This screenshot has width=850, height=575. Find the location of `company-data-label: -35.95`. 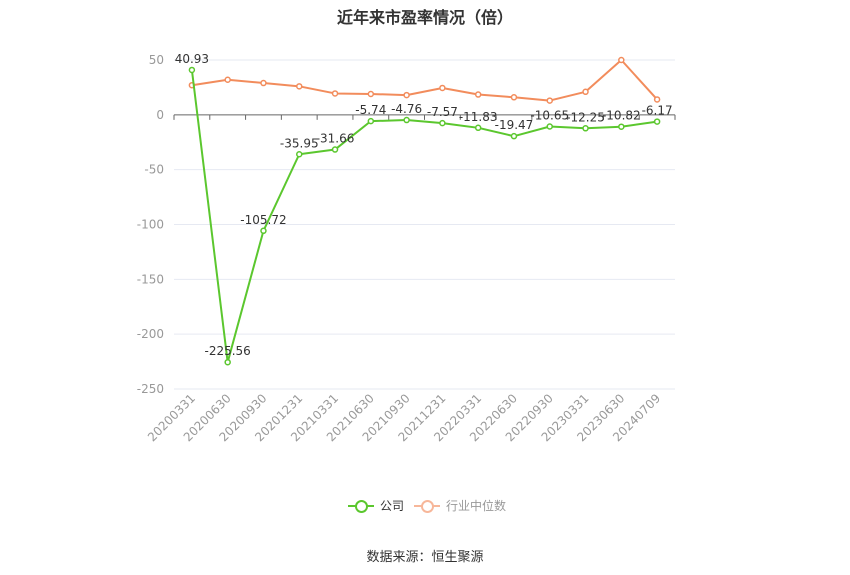

company-data-label: -35.95 is located at coordinates (299, 143).